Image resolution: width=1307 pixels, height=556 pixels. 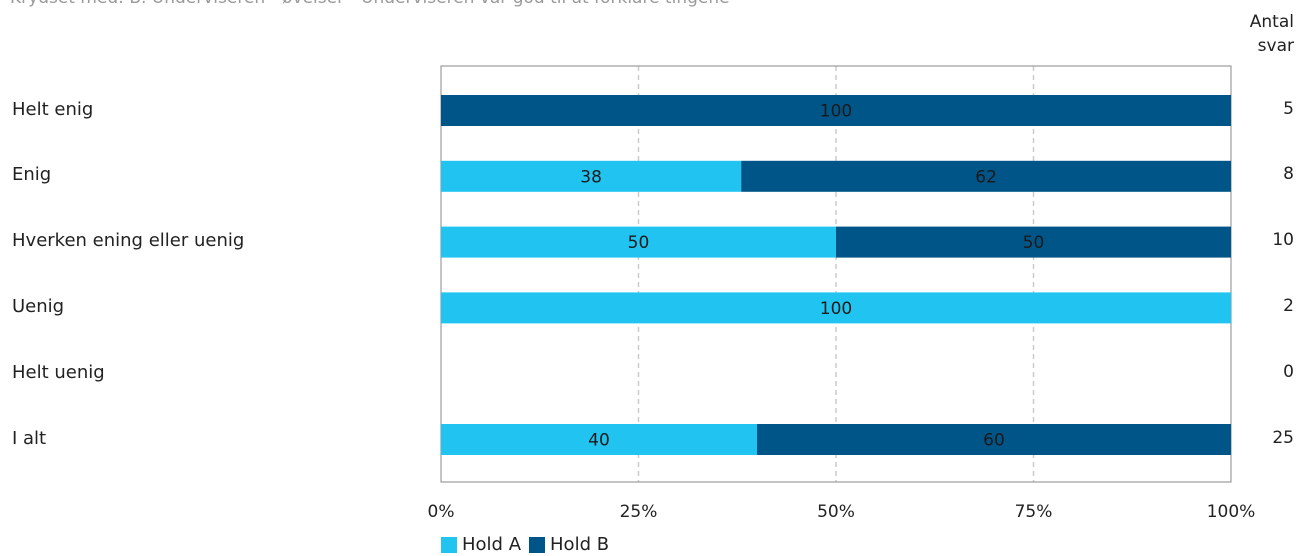 What do you see at coordinates (1271, 22) in the screenshot?
I see `count-header-line-1: Antal` at bounding box center [1271, 22].